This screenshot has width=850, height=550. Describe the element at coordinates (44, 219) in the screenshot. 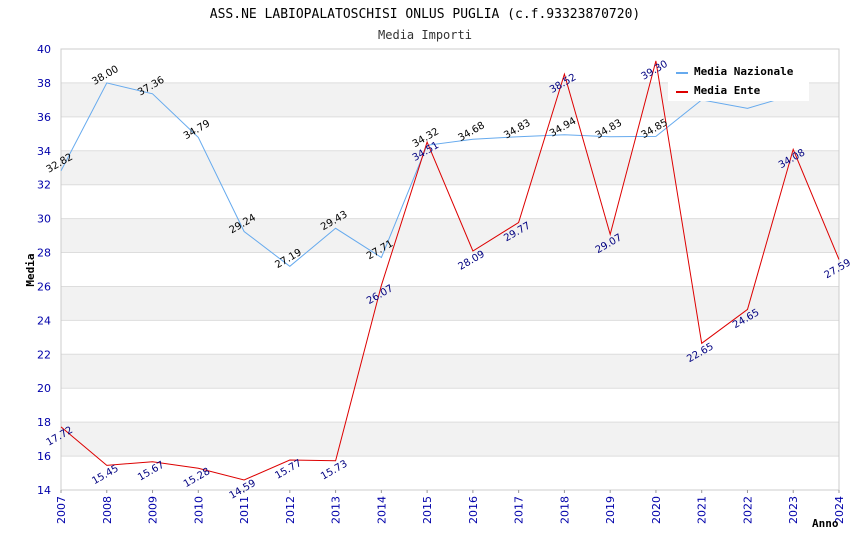

I see `y-tick-label: 30` at that location.